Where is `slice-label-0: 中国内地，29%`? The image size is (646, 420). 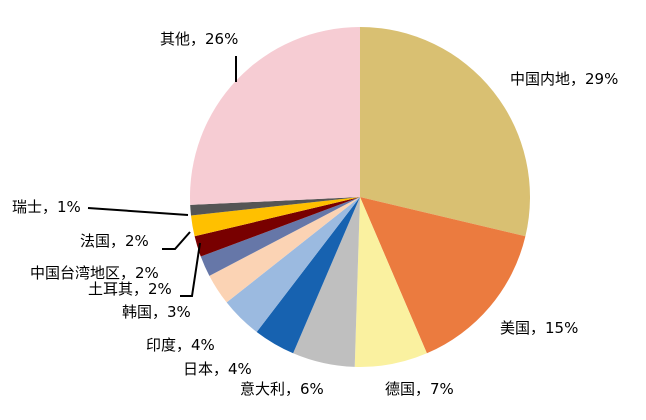 slice-label-0: 中国内地，29% is located at coordinates (564, 79).